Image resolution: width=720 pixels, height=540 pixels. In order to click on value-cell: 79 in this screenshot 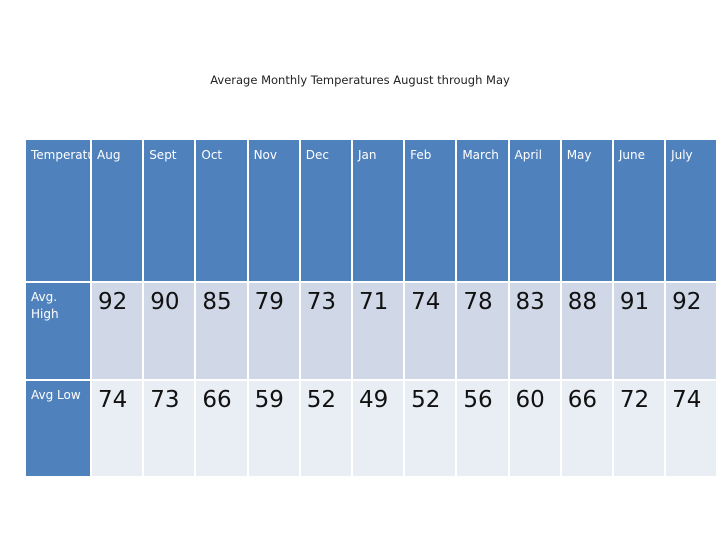, I will do `click(273, 331)`.